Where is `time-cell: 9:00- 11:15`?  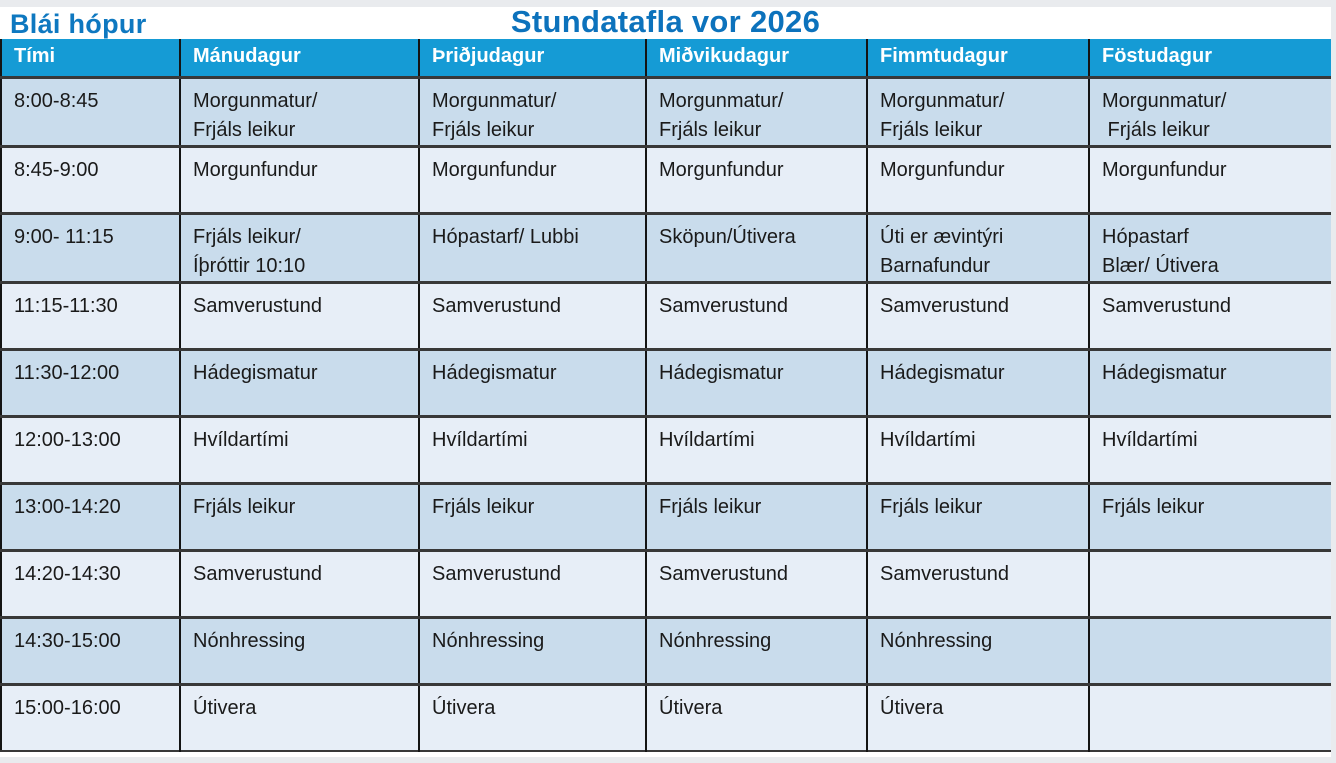 time-cell: 9:00- 11:15 is located at coordinates (90, 246).